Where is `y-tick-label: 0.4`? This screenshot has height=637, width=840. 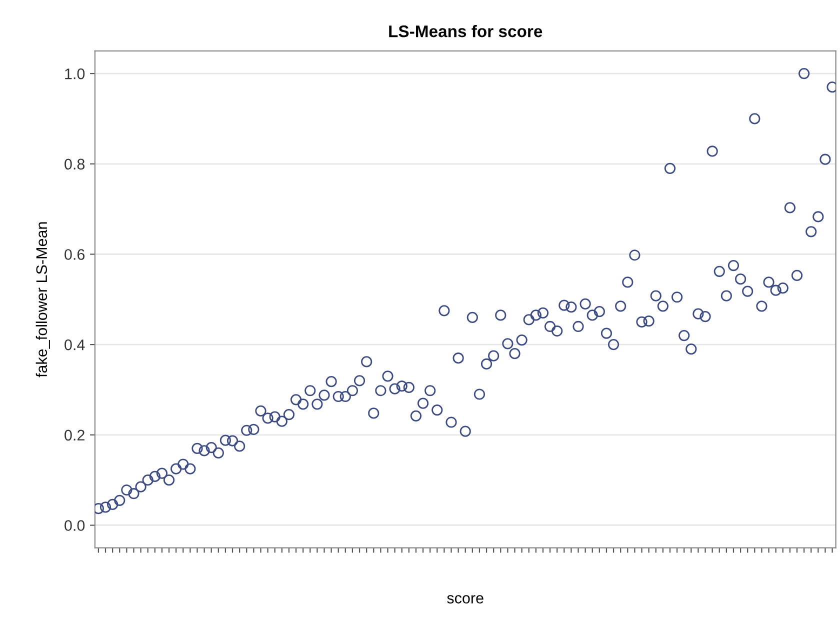
y-tick-label: 0.4 is located at coordinates (74, 344).